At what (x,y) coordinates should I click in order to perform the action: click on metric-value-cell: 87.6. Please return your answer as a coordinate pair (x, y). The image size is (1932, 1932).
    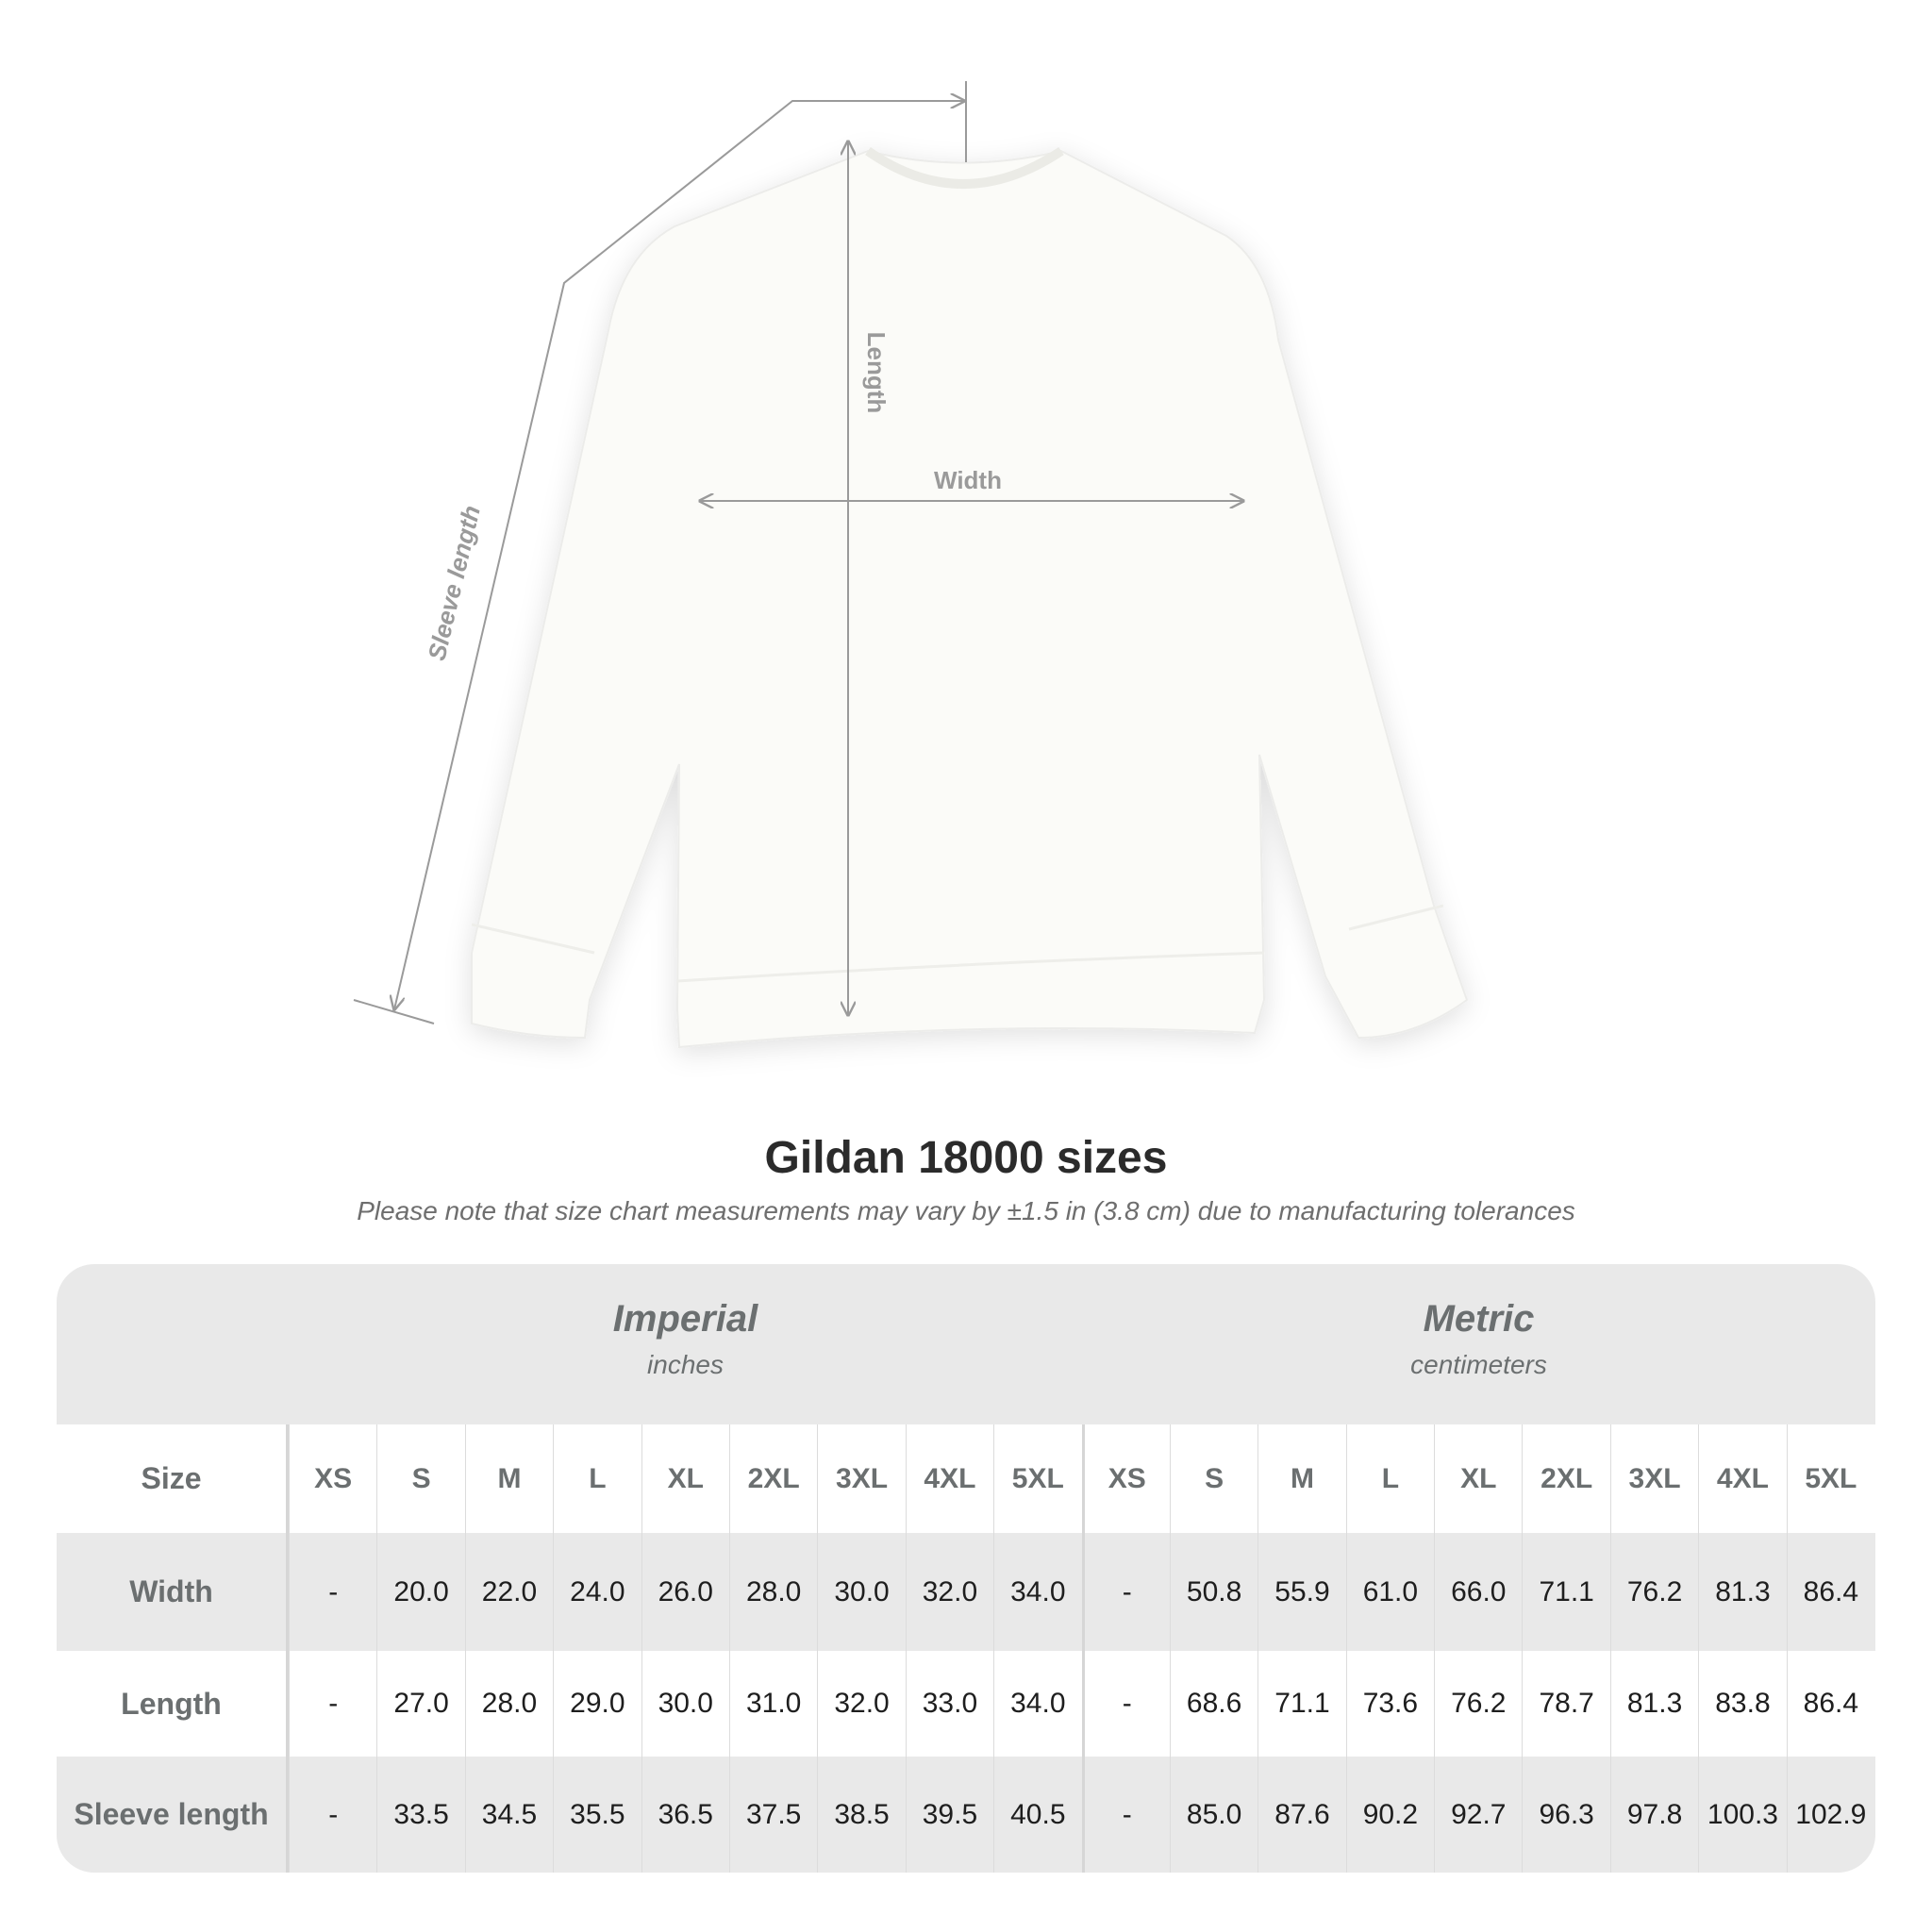
    Looking at the image, I should click on (1301, 1815).